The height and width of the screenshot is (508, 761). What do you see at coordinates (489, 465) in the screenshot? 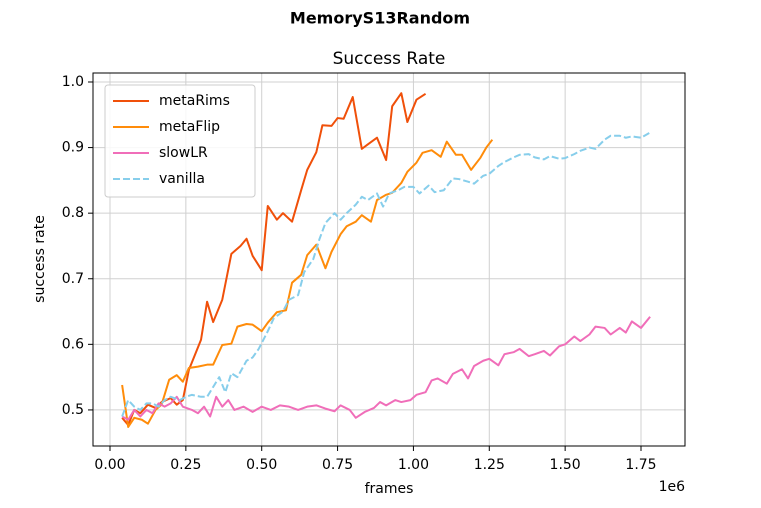
I see `x-tick-label: 1.25` at bounding box center [489, 465].